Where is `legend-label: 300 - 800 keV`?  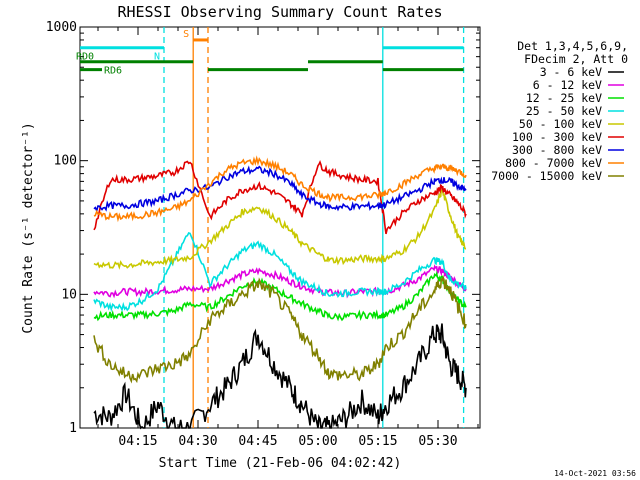 legend-label: 300 - 800 keV is located at coordinates (557, 150).